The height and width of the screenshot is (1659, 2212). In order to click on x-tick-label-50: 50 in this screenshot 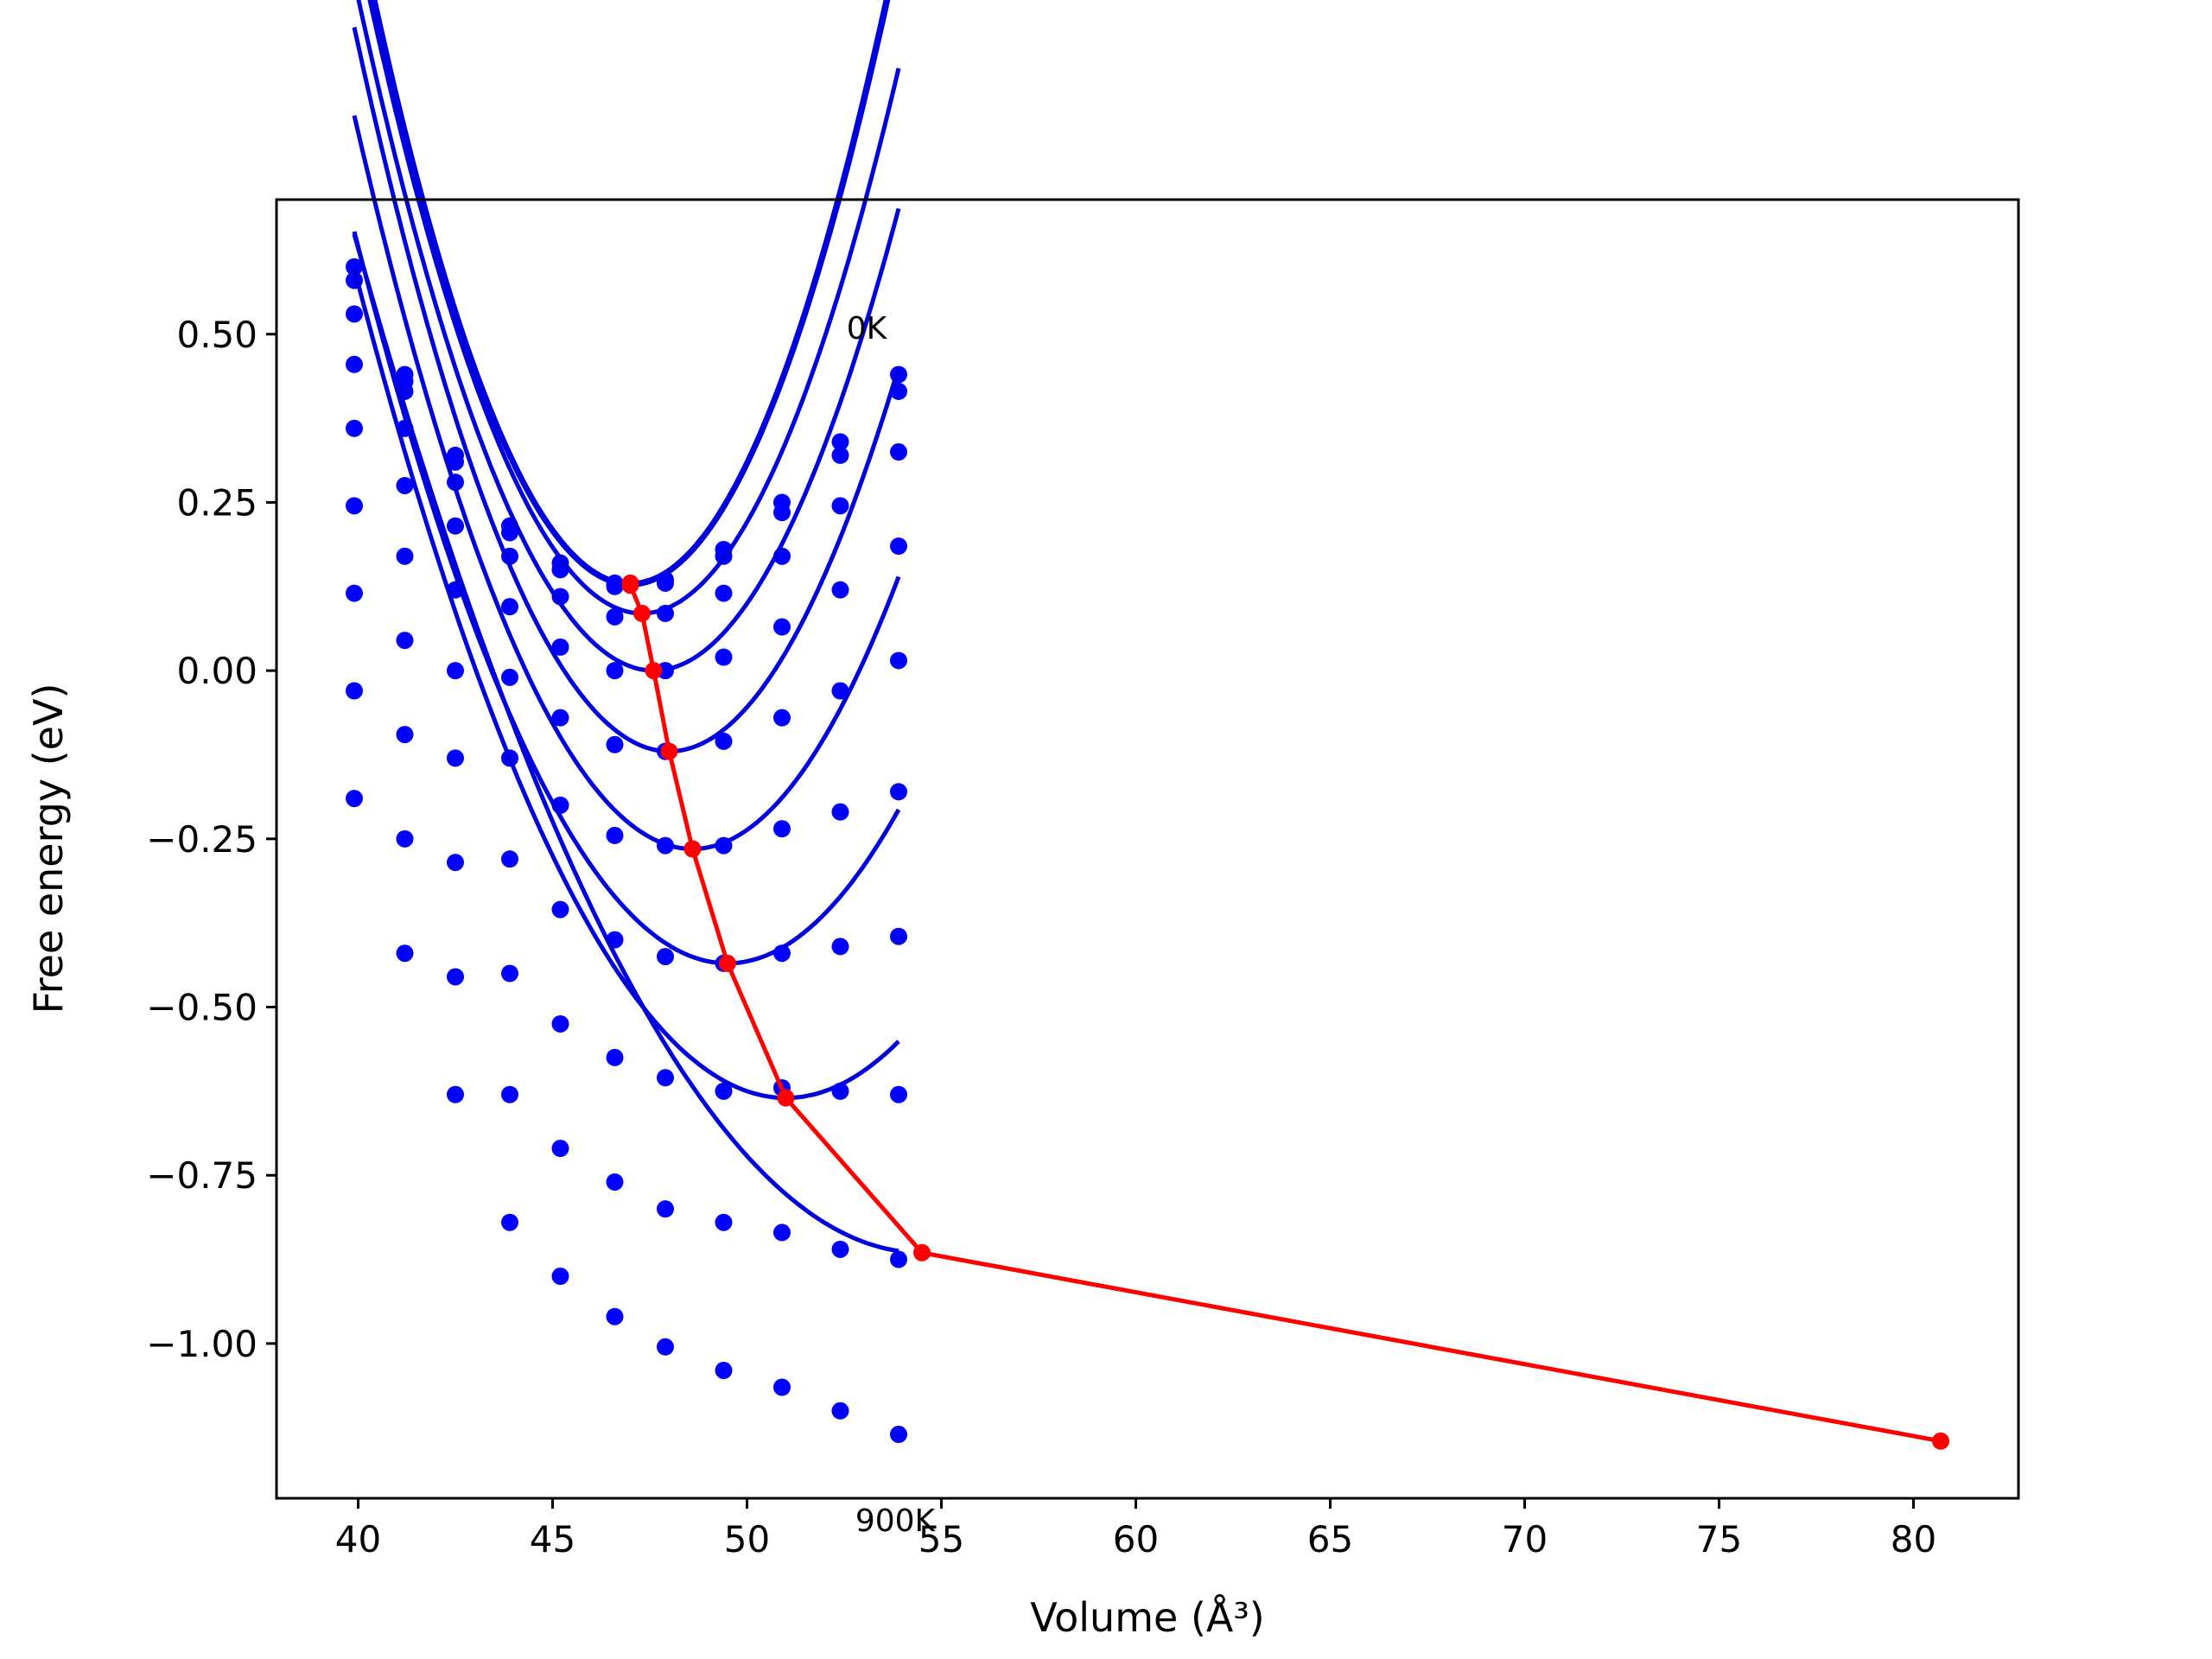, I will do `click(747, 1539)`.